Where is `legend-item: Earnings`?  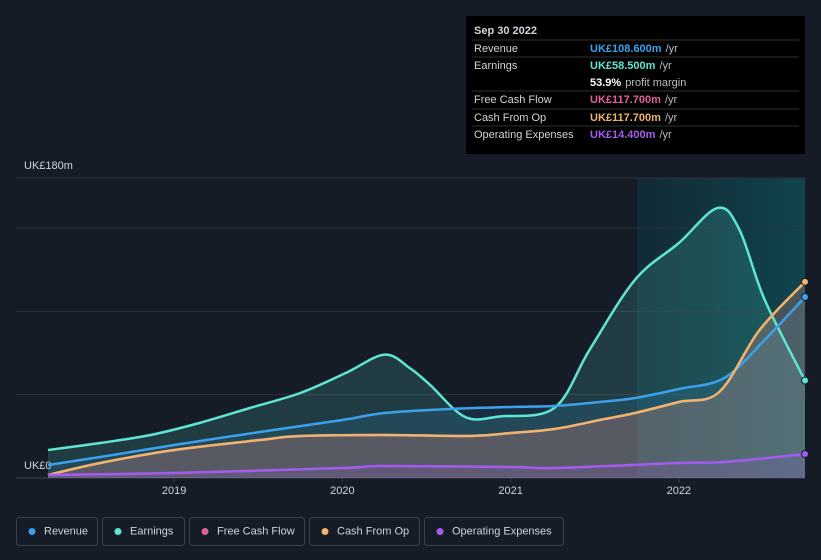
legend-item: Earnings is located at coordinates (143, 531).